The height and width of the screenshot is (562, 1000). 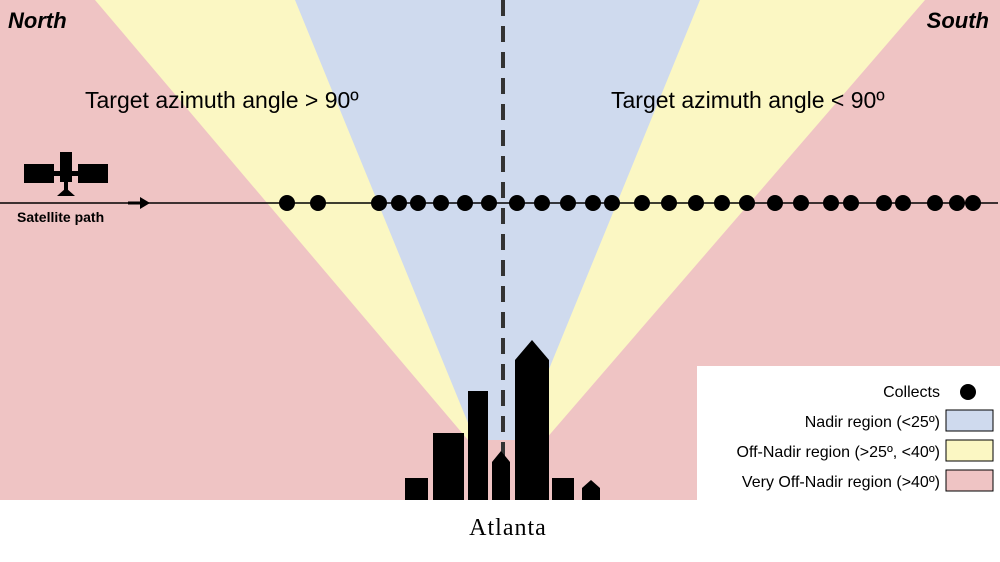 I want to click on legend-nadir-swatch, so click(x=969, y=420).